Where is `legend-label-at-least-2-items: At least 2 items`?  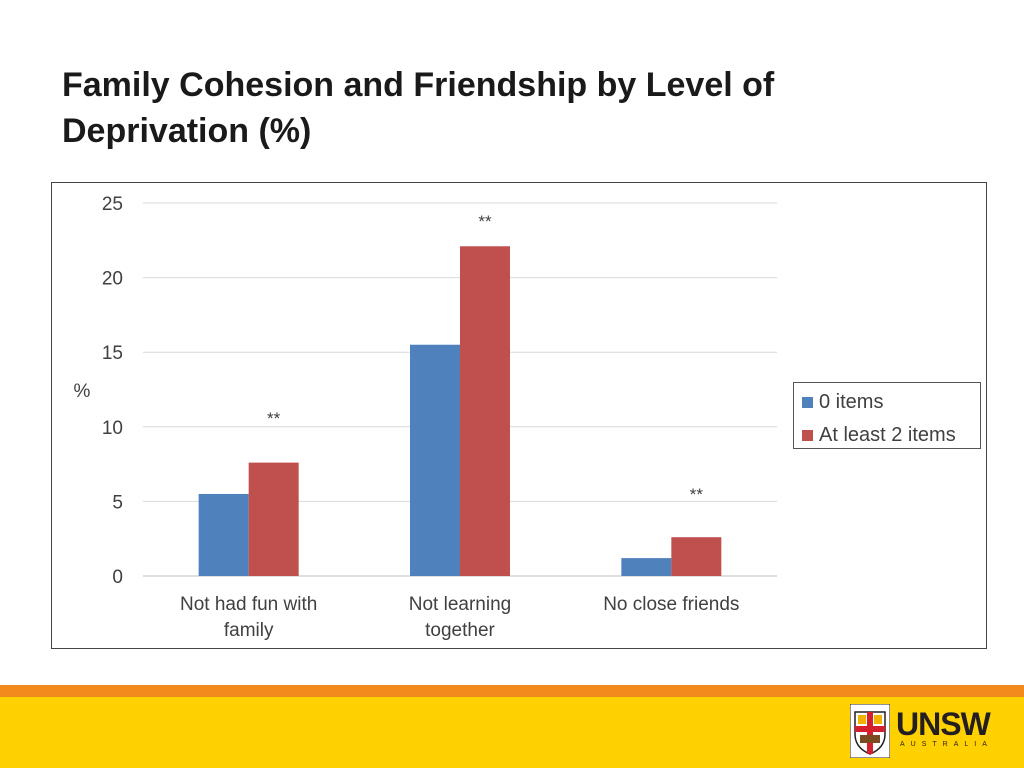
legend-label-at-least-2-items: At least 2 items is located at coordinates (887, 435).